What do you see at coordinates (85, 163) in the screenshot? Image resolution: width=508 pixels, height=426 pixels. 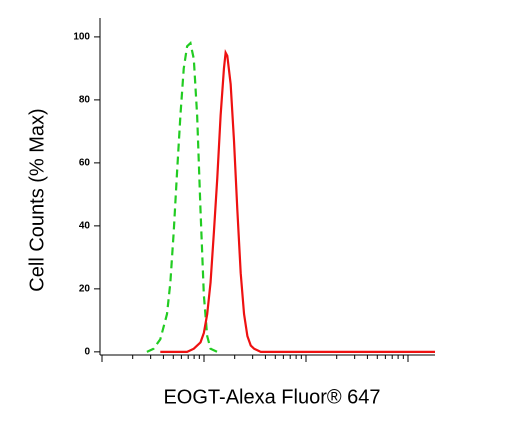 I see `y-tick-label: 60` at bounding box center [85, 163].